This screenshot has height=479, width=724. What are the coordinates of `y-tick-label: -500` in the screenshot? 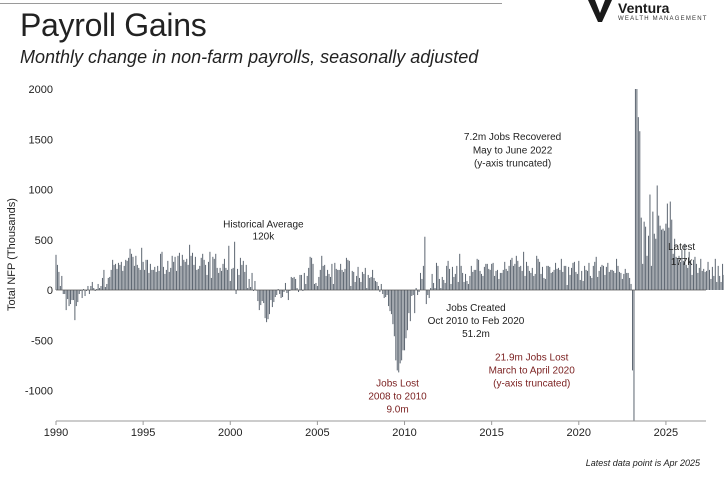 It's located at (42, 341).